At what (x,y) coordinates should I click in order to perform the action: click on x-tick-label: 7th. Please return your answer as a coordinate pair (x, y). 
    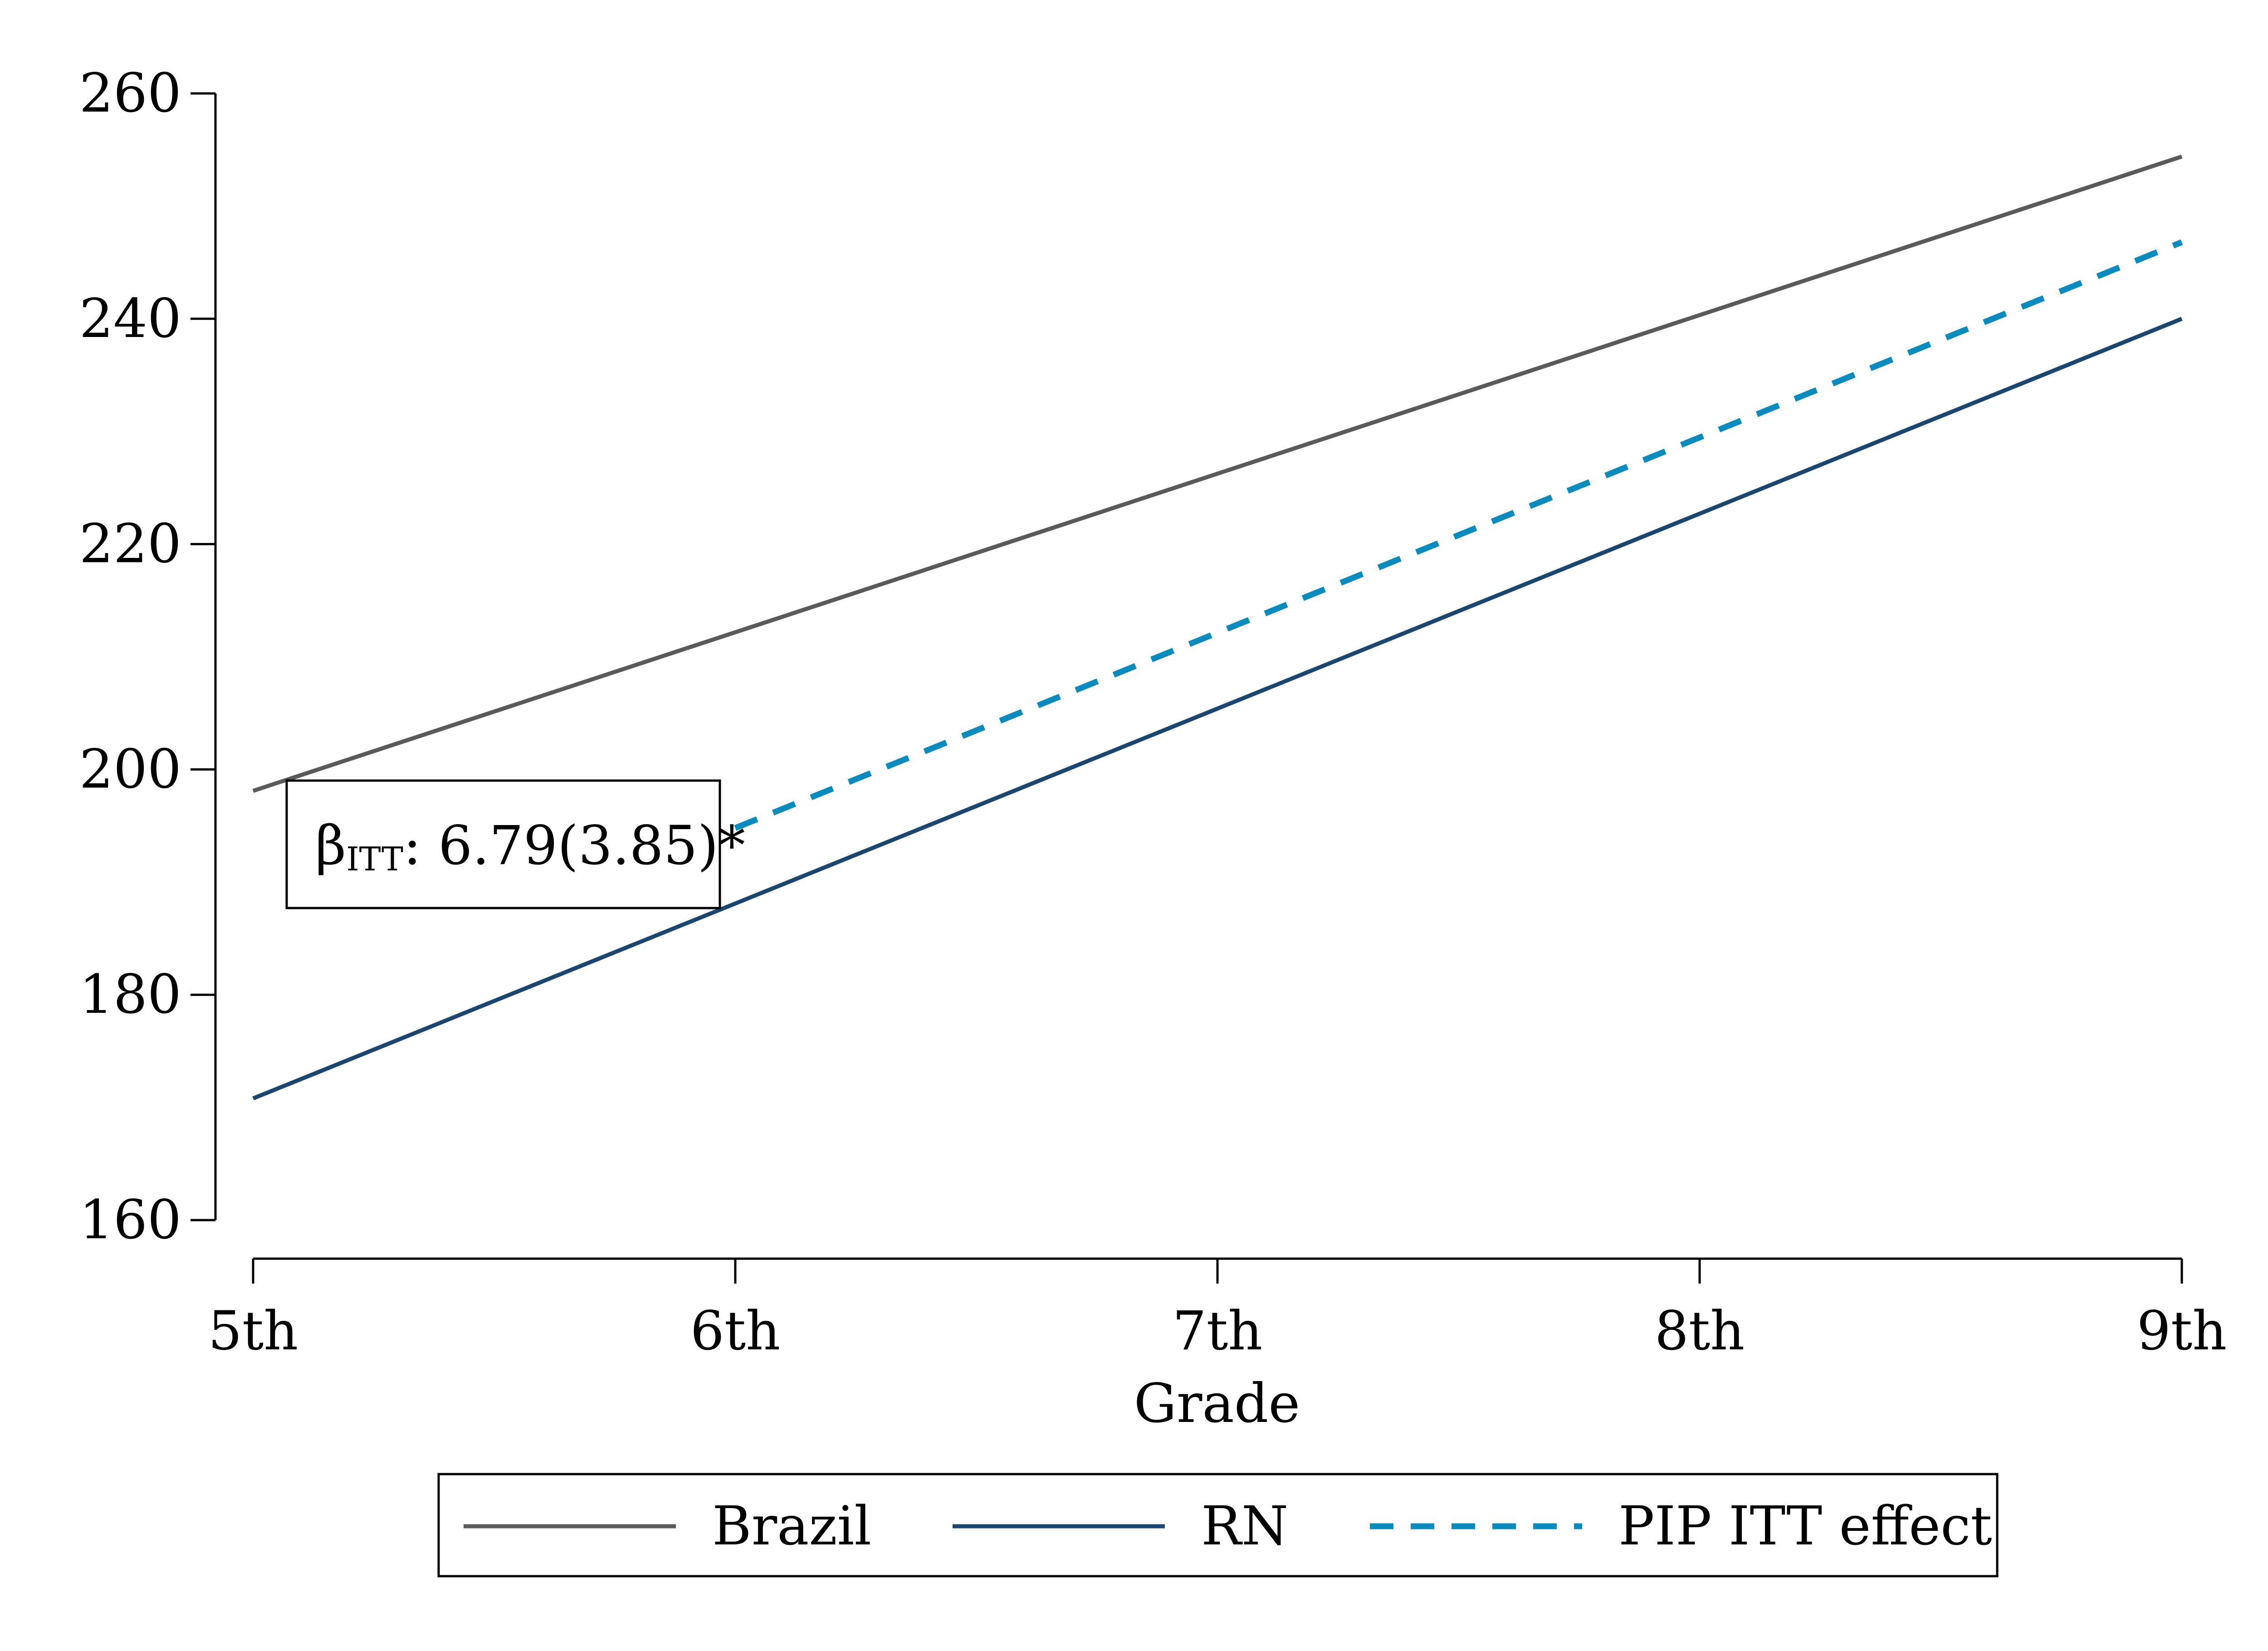
    Looking at the image, I should click on (1218, 1330).